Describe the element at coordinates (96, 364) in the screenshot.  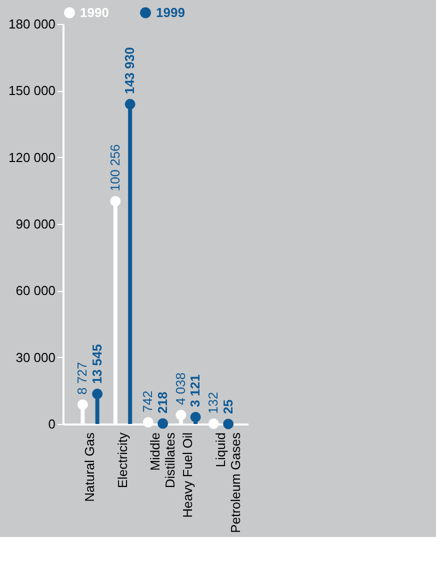
I see `data-label: 13 545` at that location.